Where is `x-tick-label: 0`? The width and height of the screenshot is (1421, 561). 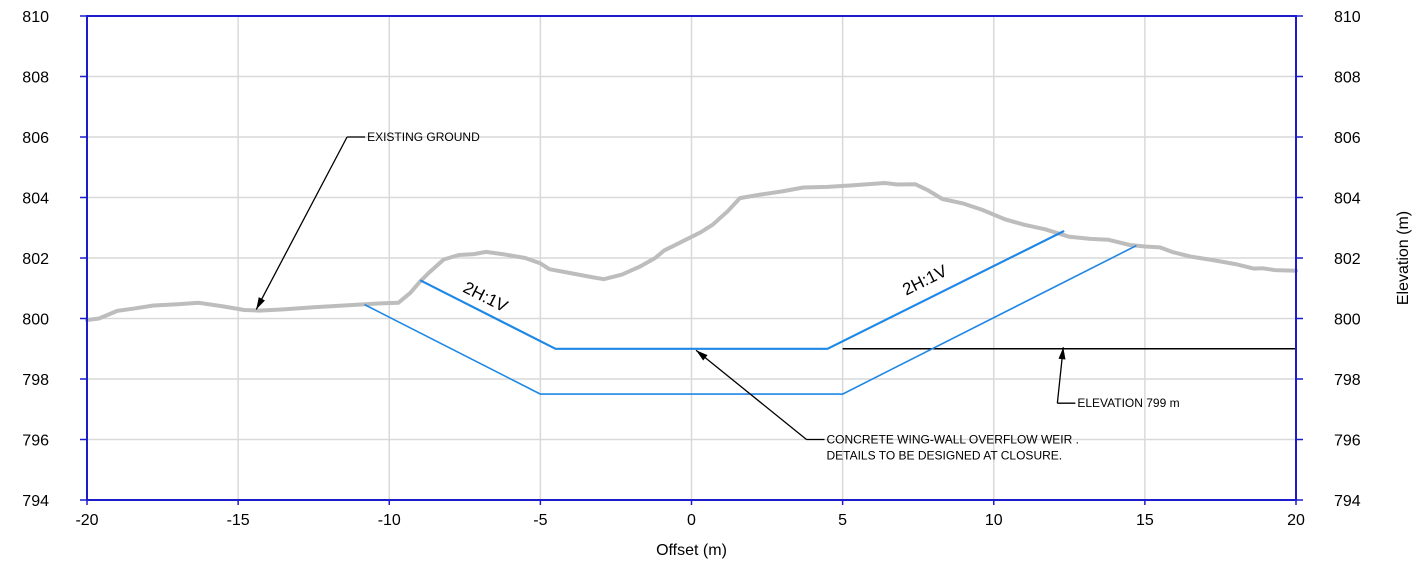 x-tick-label: 0 is located at coordinates (691, 520).